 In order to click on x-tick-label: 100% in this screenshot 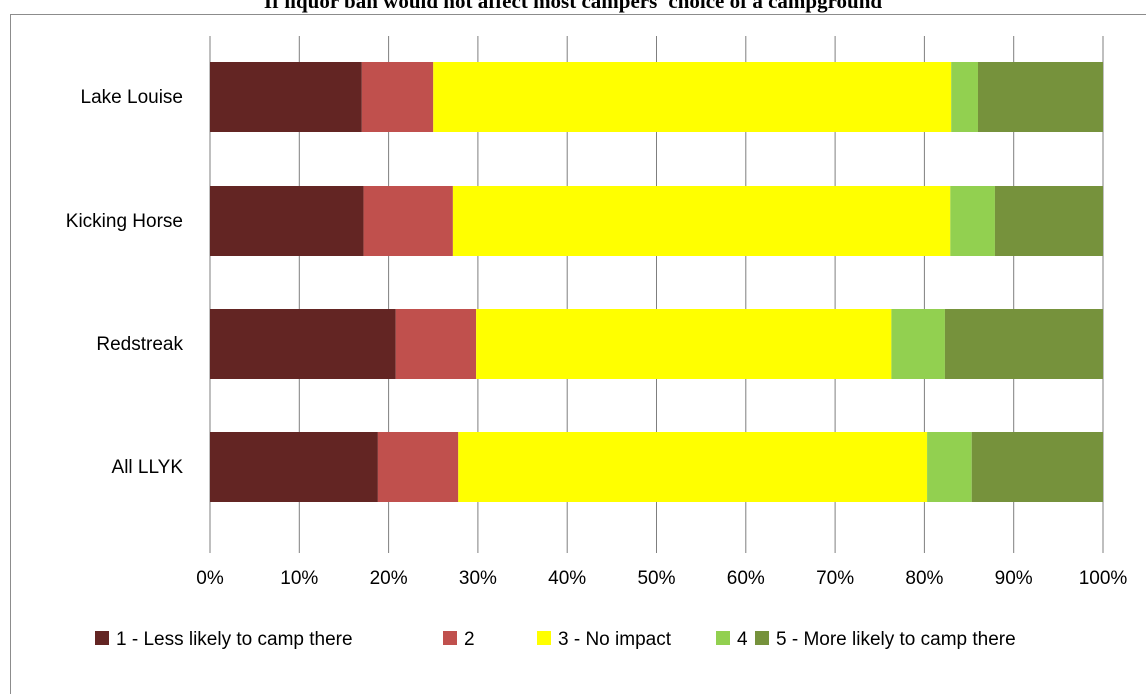, I will do `click(1103, 578)`.